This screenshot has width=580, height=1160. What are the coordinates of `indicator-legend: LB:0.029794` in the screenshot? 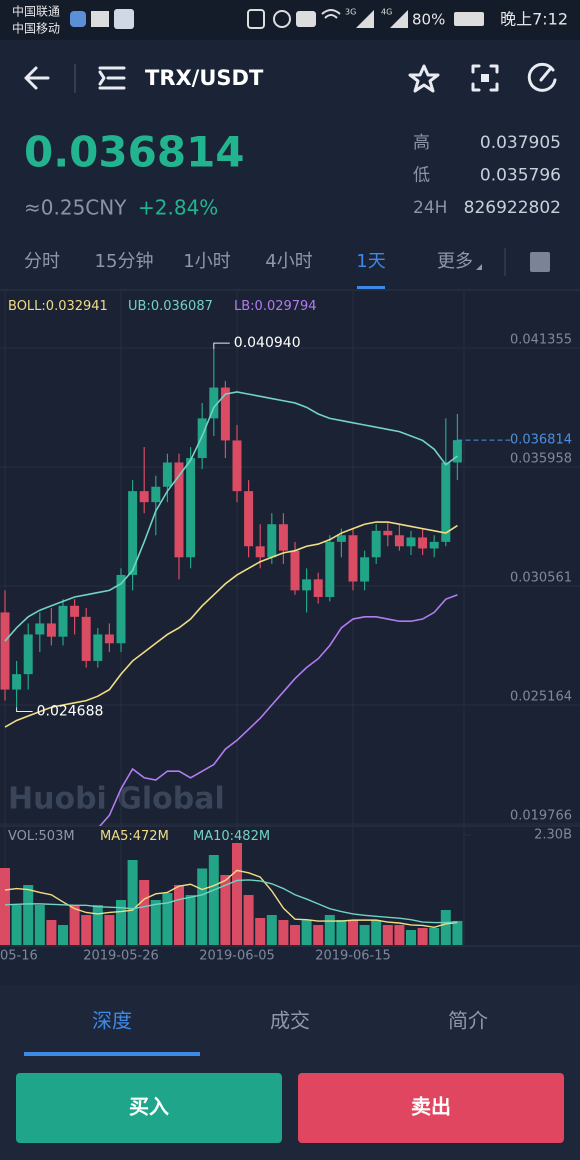 It's located at (275, 306).